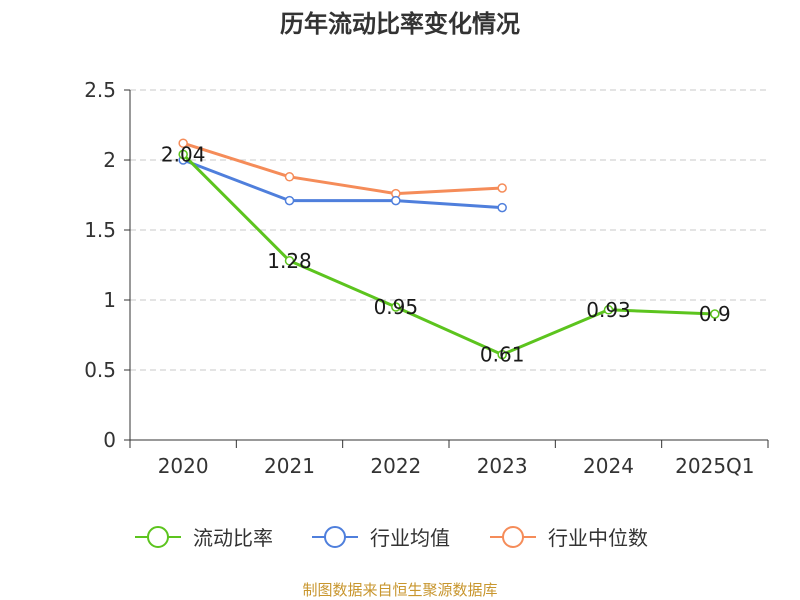  Describe the element at coordinates (100, 90) in the screenshot. I see `y-tick-label: 2.5` at that location.